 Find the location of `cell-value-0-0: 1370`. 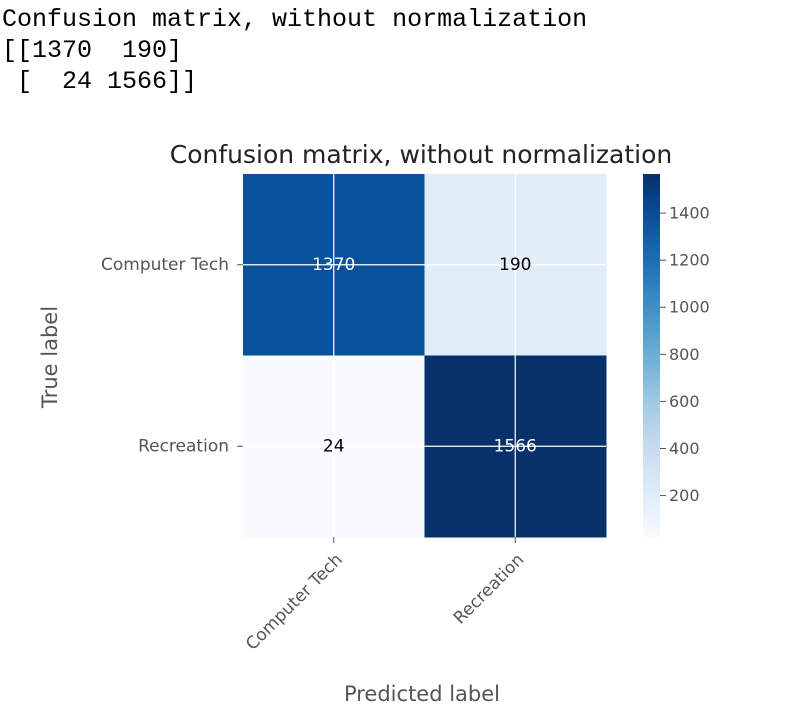

cell-value-0-0: 1370 is located at coordinates (333, 265).